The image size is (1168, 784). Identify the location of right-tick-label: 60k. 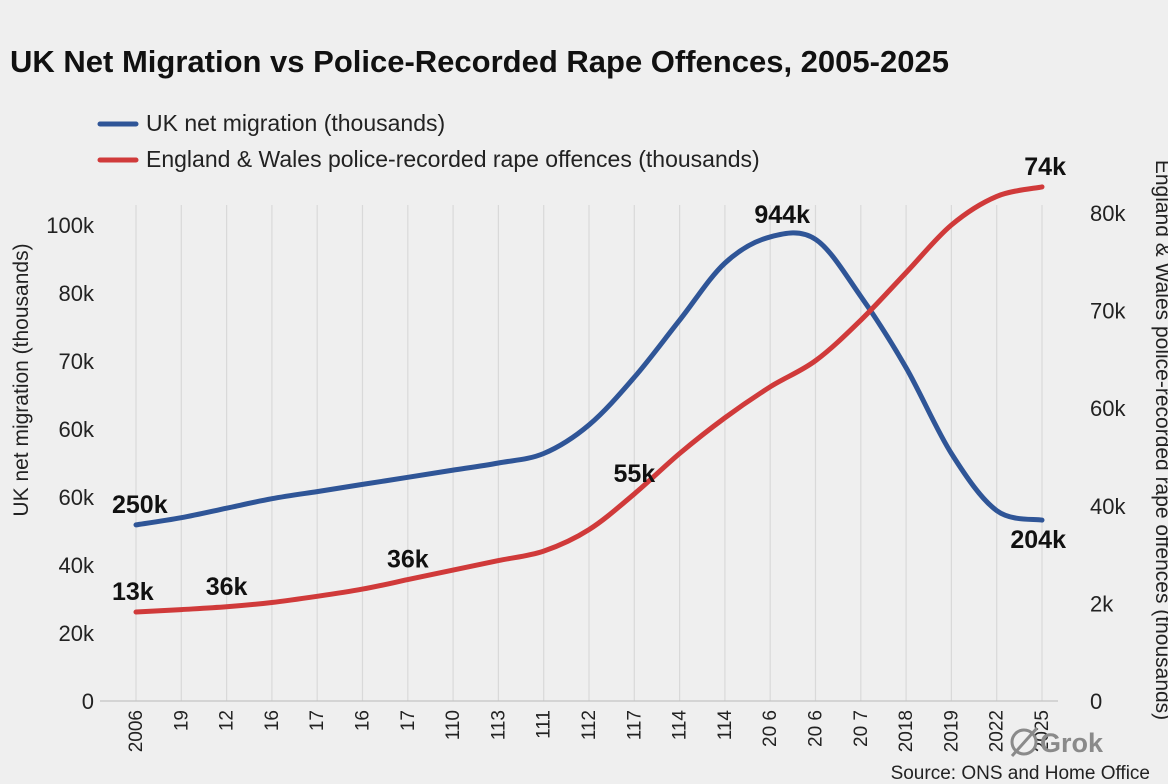
(1108, 408).